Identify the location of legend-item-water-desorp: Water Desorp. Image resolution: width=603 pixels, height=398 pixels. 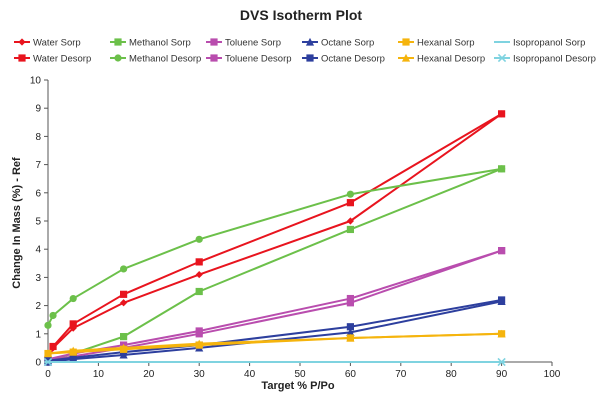
(52, 59).